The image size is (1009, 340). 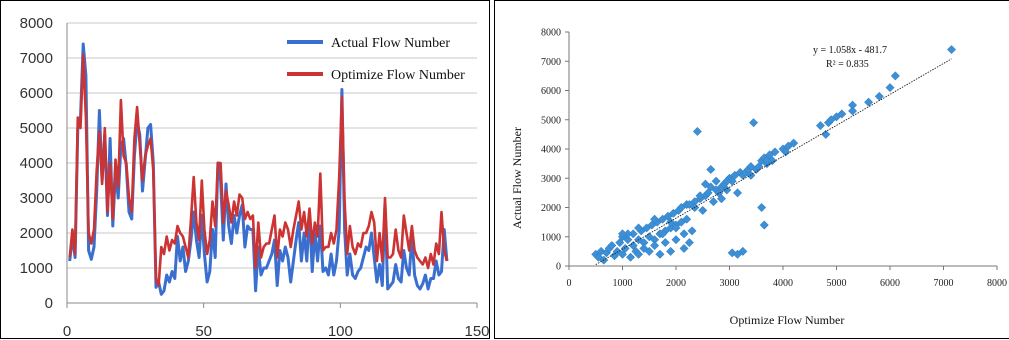 I want to click on line-chart-legend: Actual Flow Number Optimize Flow Number, so click(x=376, y=59).